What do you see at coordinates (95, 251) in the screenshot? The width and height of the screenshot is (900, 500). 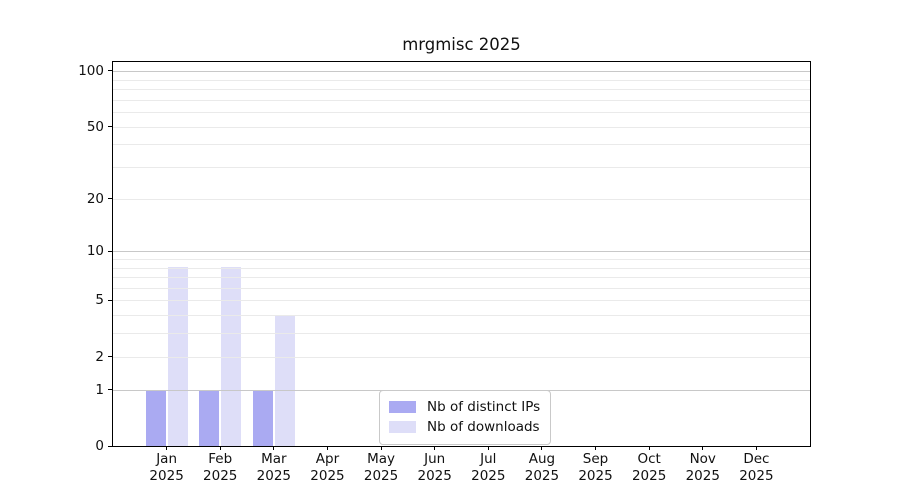 I see `y-tick-label: 10` at bounding box center [95, 251].